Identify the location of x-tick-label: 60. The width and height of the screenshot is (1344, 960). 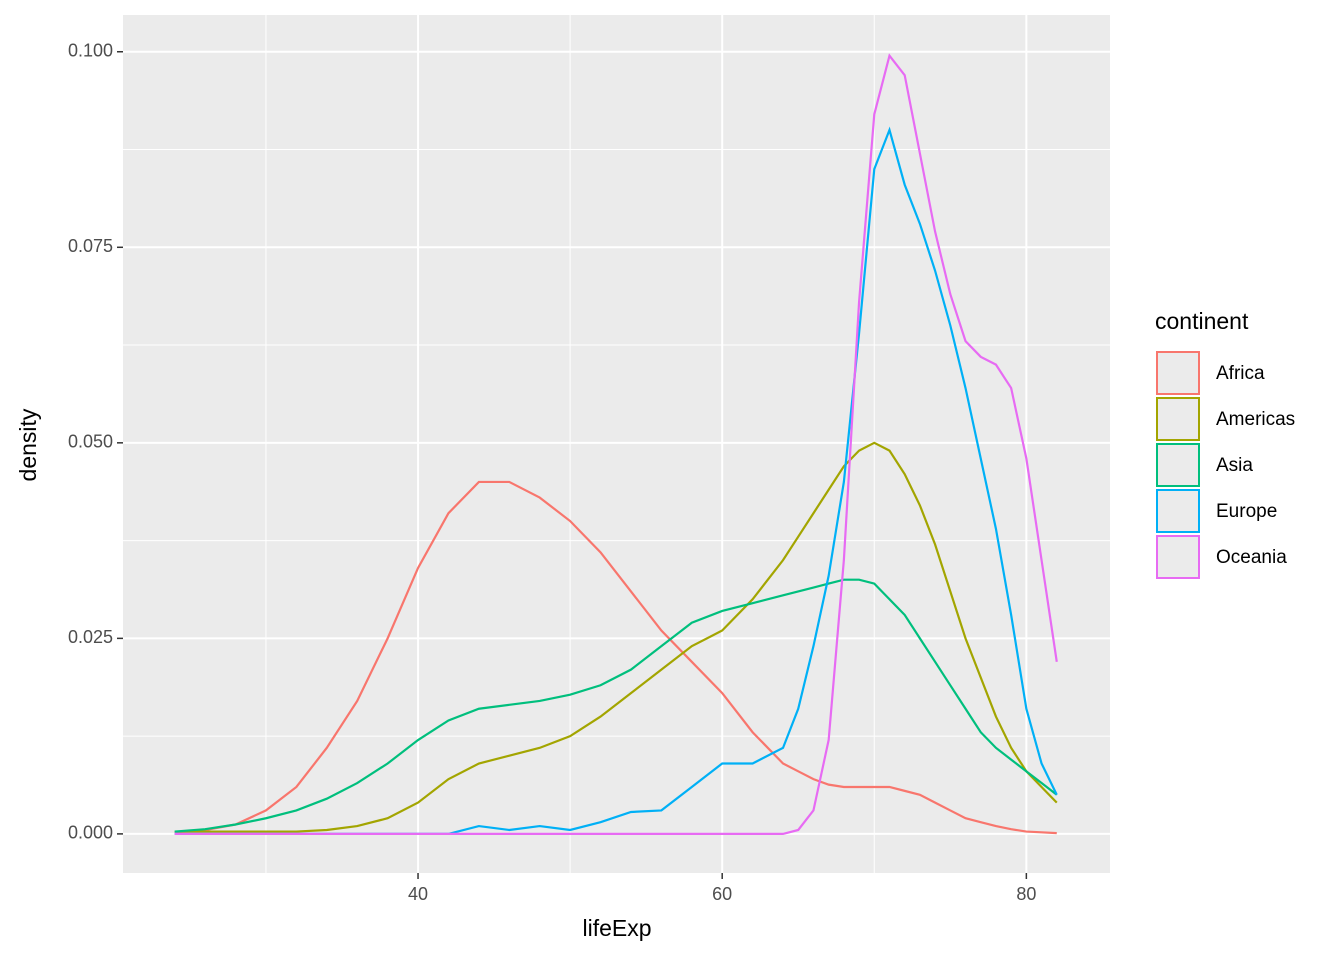
(722, 894).